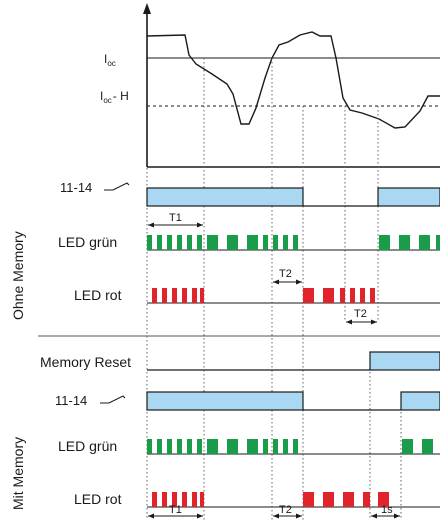 This screenshot has height=532, width=440. I want to click on t1-arrow-right-icon, so click(200, 225).